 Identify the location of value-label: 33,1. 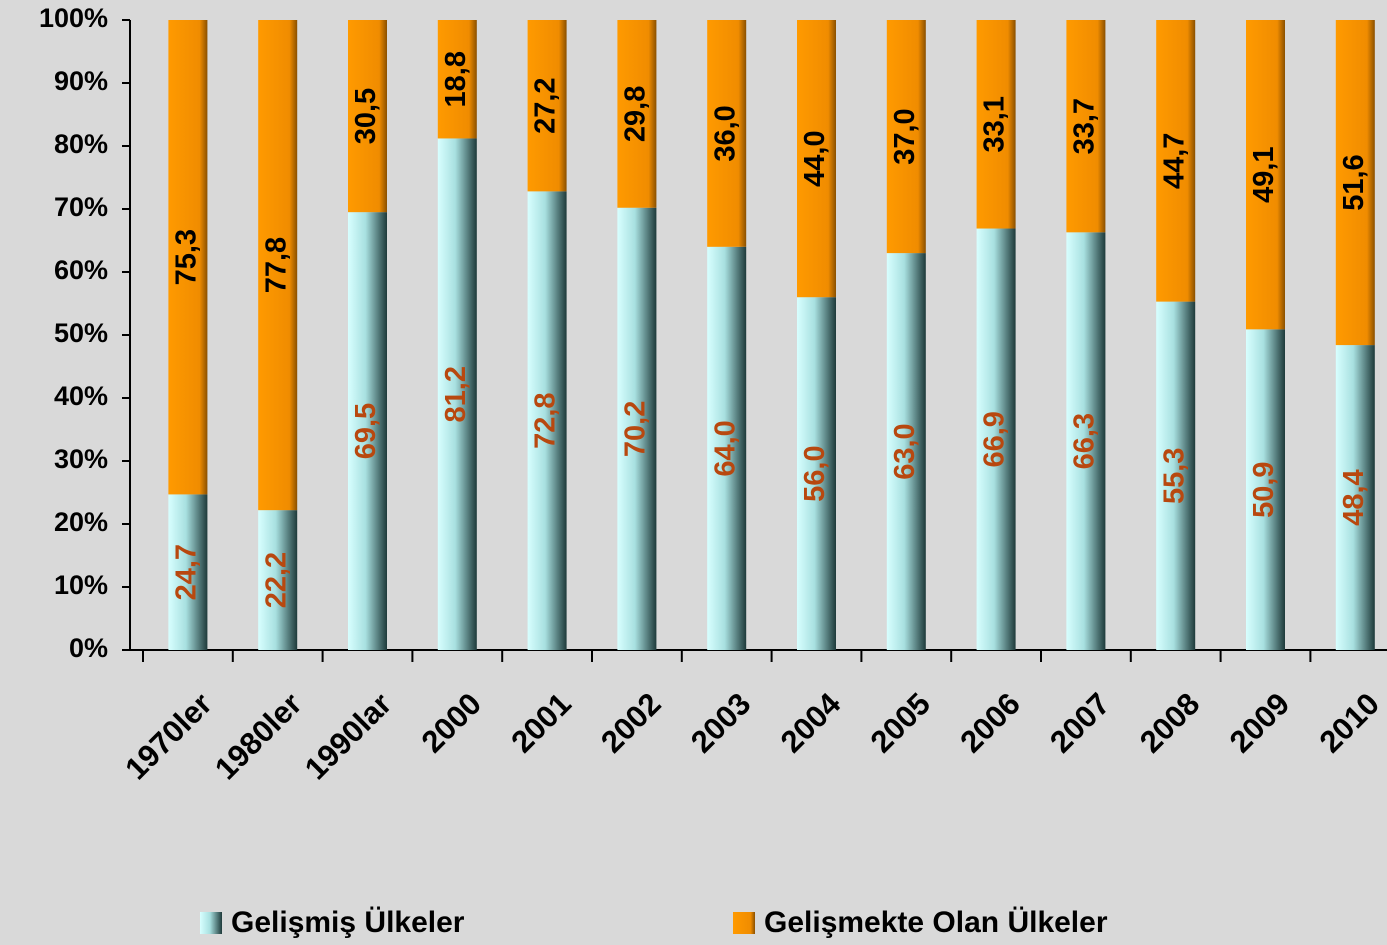
(995, 124).